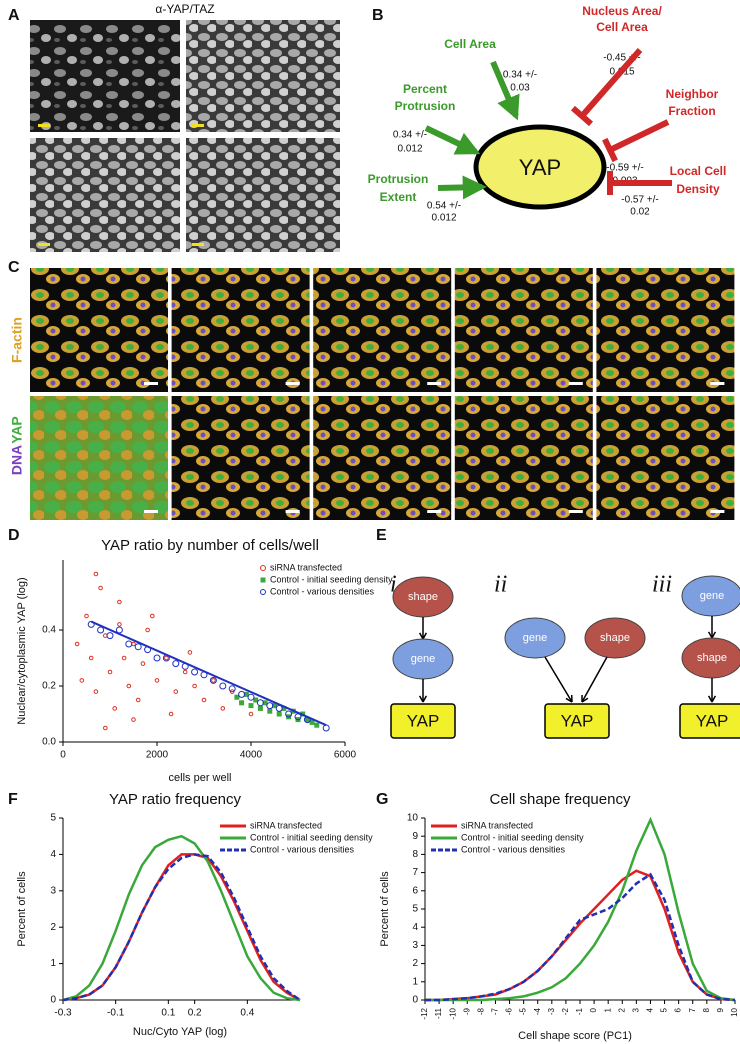 This screenshot has height=1044, width=740. What do you see at coordinates (180, 1032) in the screenshot?
I see `x-axis-label: Nuc/Cyto YAP (log)` at bounding box center [180, 1032].